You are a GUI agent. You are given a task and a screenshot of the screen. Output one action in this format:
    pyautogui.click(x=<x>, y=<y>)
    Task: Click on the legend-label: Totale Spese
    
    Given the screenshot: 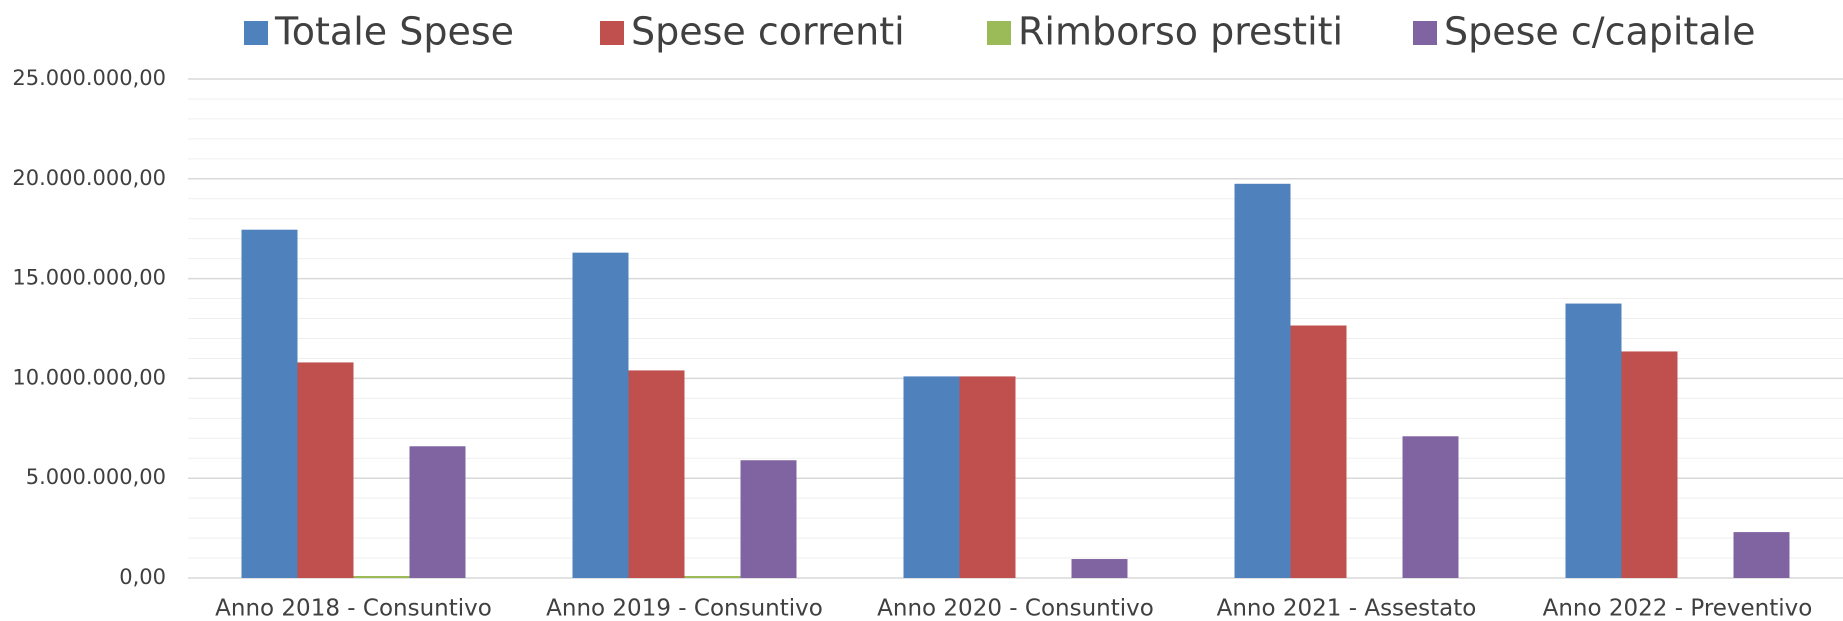 What is the action you would take?
    pyautogui.click(x=394, y=32)
    